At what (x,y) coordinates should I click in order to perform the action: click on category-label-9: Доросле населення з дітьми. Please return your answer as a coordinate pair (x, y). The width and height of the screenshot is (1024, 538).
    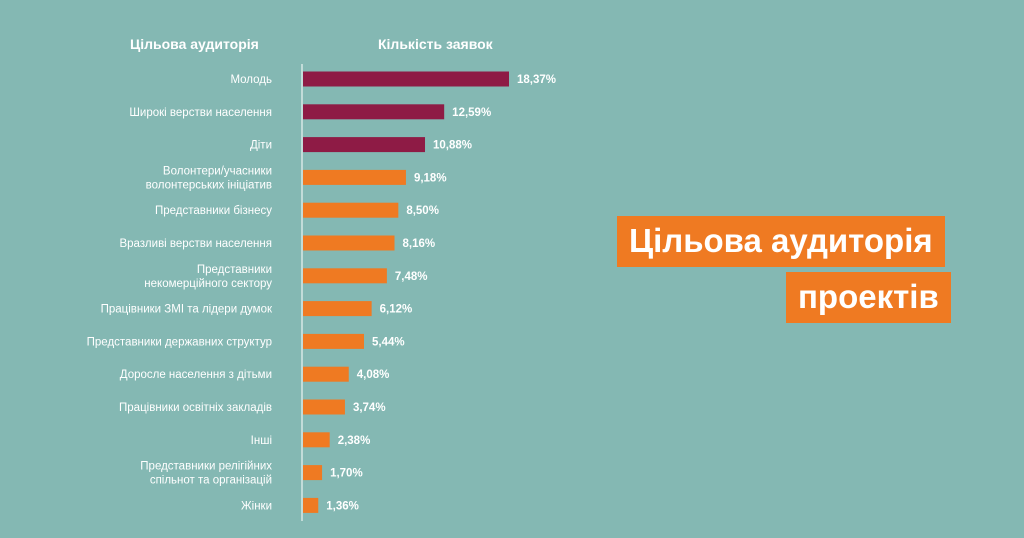
    Looking at the image, I should click on (196, 375).